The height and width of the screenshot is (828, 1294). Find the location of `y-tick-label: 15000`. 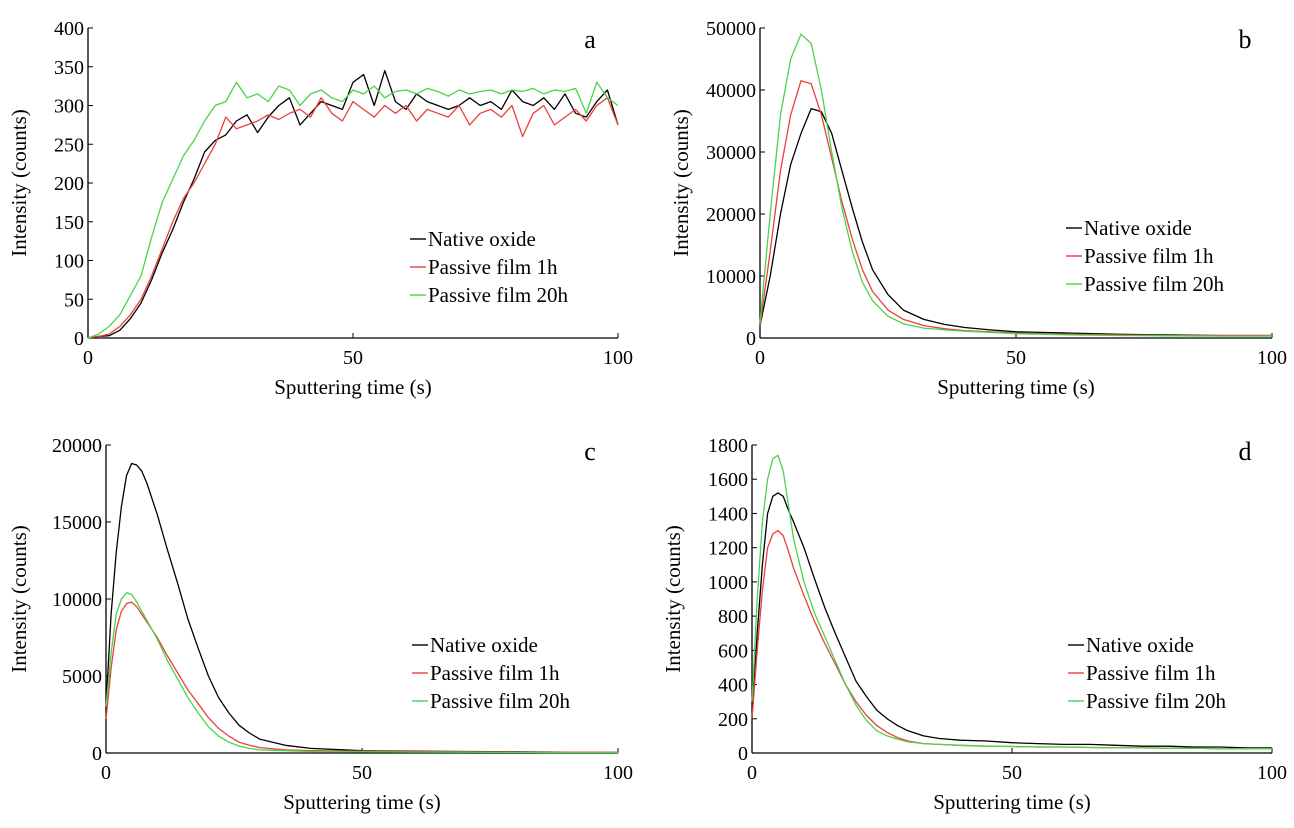

y-tick-label: 15000 is located at coordinates (77, 523).